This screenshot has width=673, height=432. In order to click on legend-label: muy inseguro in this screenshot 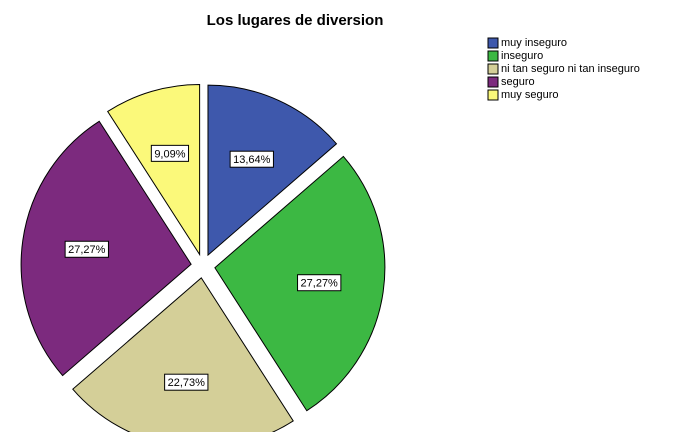, I will do `click(534, 43)`.